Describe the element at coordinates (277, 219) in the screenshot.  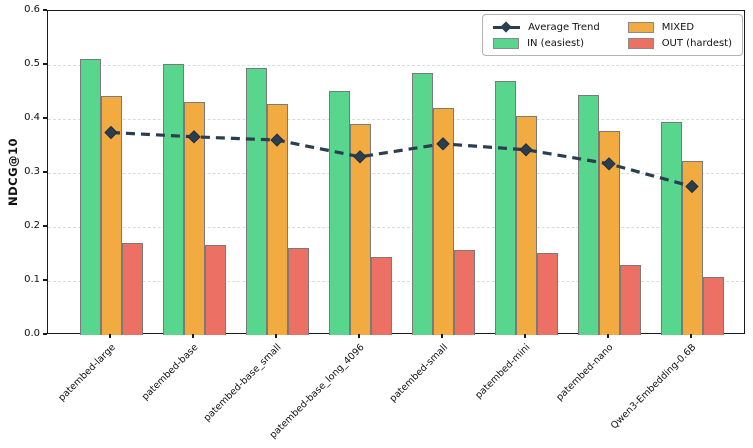
I see `bar-mixed-patembed-base_small` at that location.